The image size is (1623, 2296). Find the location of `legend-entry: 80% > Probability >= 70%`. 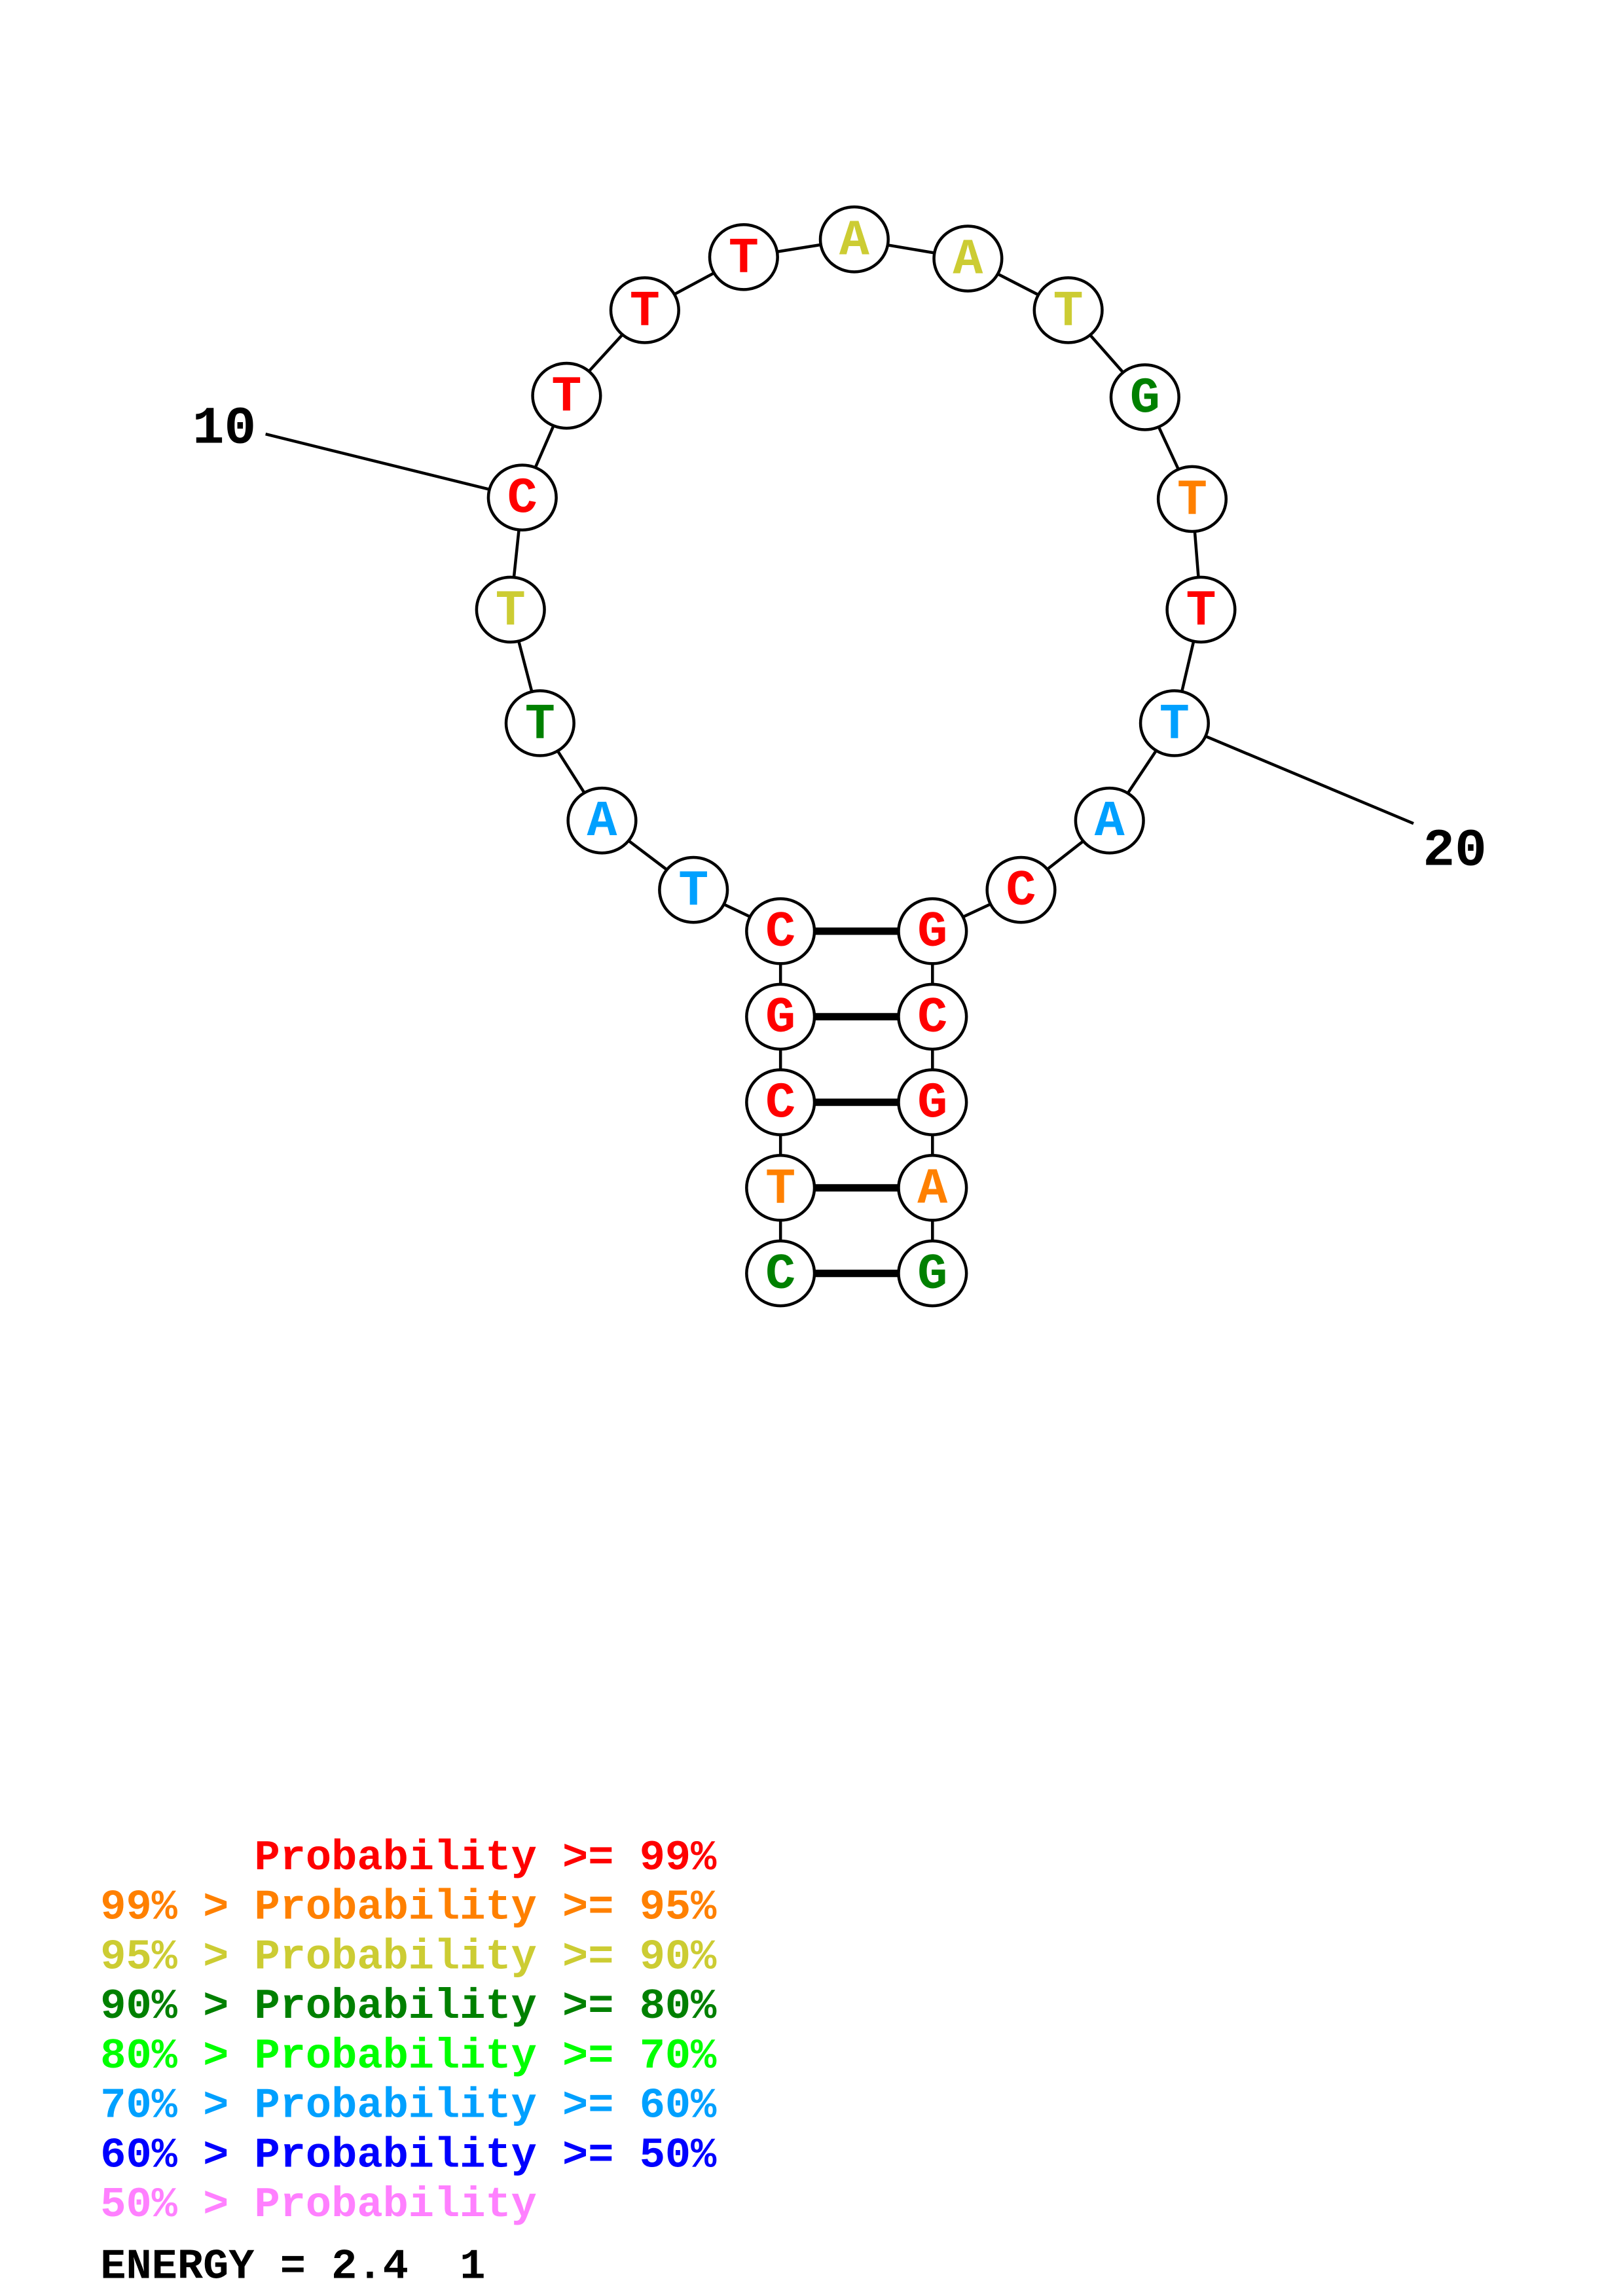

legend-entry: 80% > Probability >= 70% is located at coordinates (408, 2056).